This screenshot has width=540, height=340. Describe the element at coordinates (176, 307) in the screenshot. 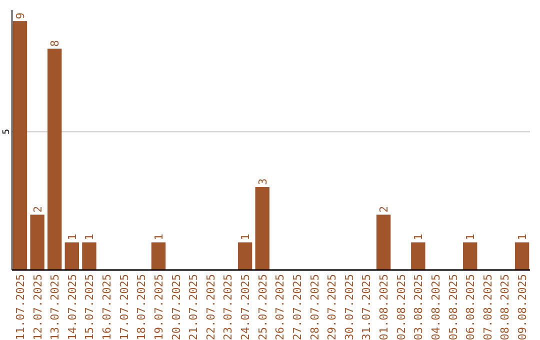

I see `x-tick-label: 20.07.2025` at that location.